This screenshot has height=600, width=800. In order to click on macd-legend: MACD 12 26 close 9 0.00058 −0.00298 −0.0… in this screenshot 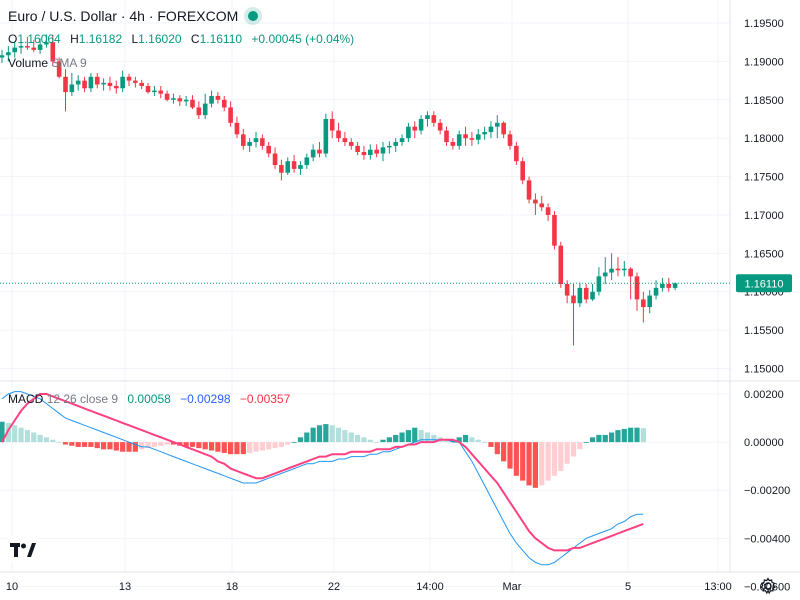, I will do `click(149, 399)`.